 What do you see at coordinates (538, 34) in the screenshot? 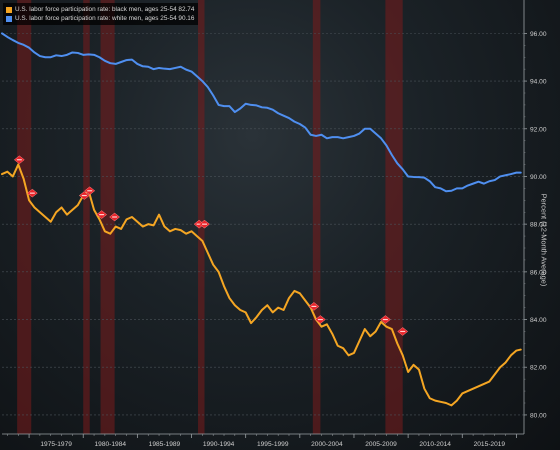
I see `y-tick-label-9: 96.00` at bounding box center [538, 34].